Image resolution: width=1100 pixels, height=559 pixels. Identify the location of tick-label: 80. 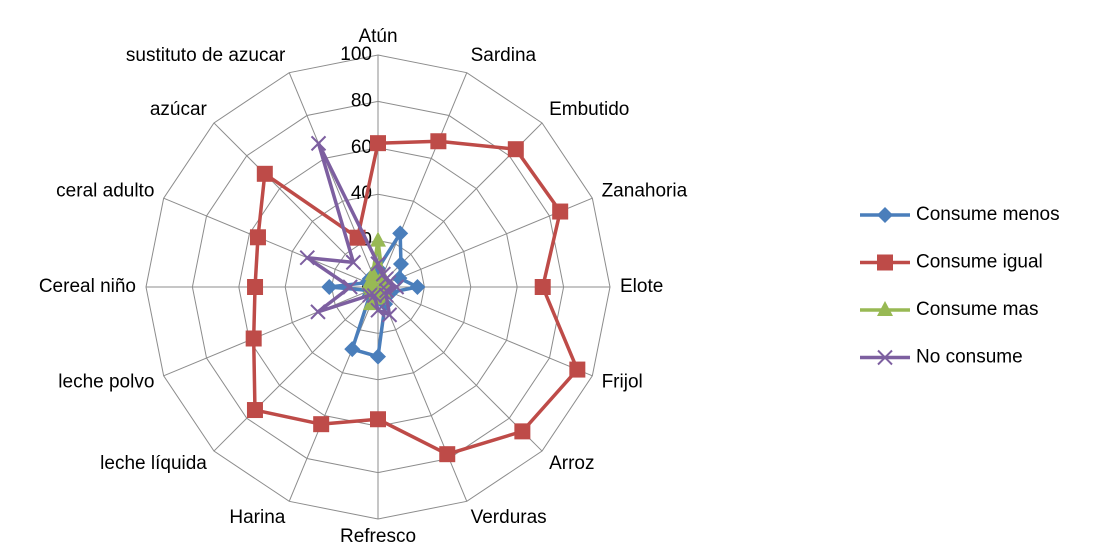
(361, 100).